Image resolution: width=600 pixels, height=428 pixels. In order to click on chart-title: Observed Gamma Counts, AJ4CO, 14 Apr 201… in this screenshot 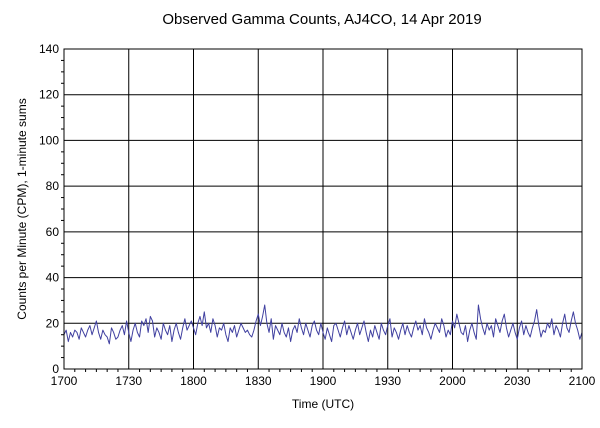, I will do `click(321, 19)`.